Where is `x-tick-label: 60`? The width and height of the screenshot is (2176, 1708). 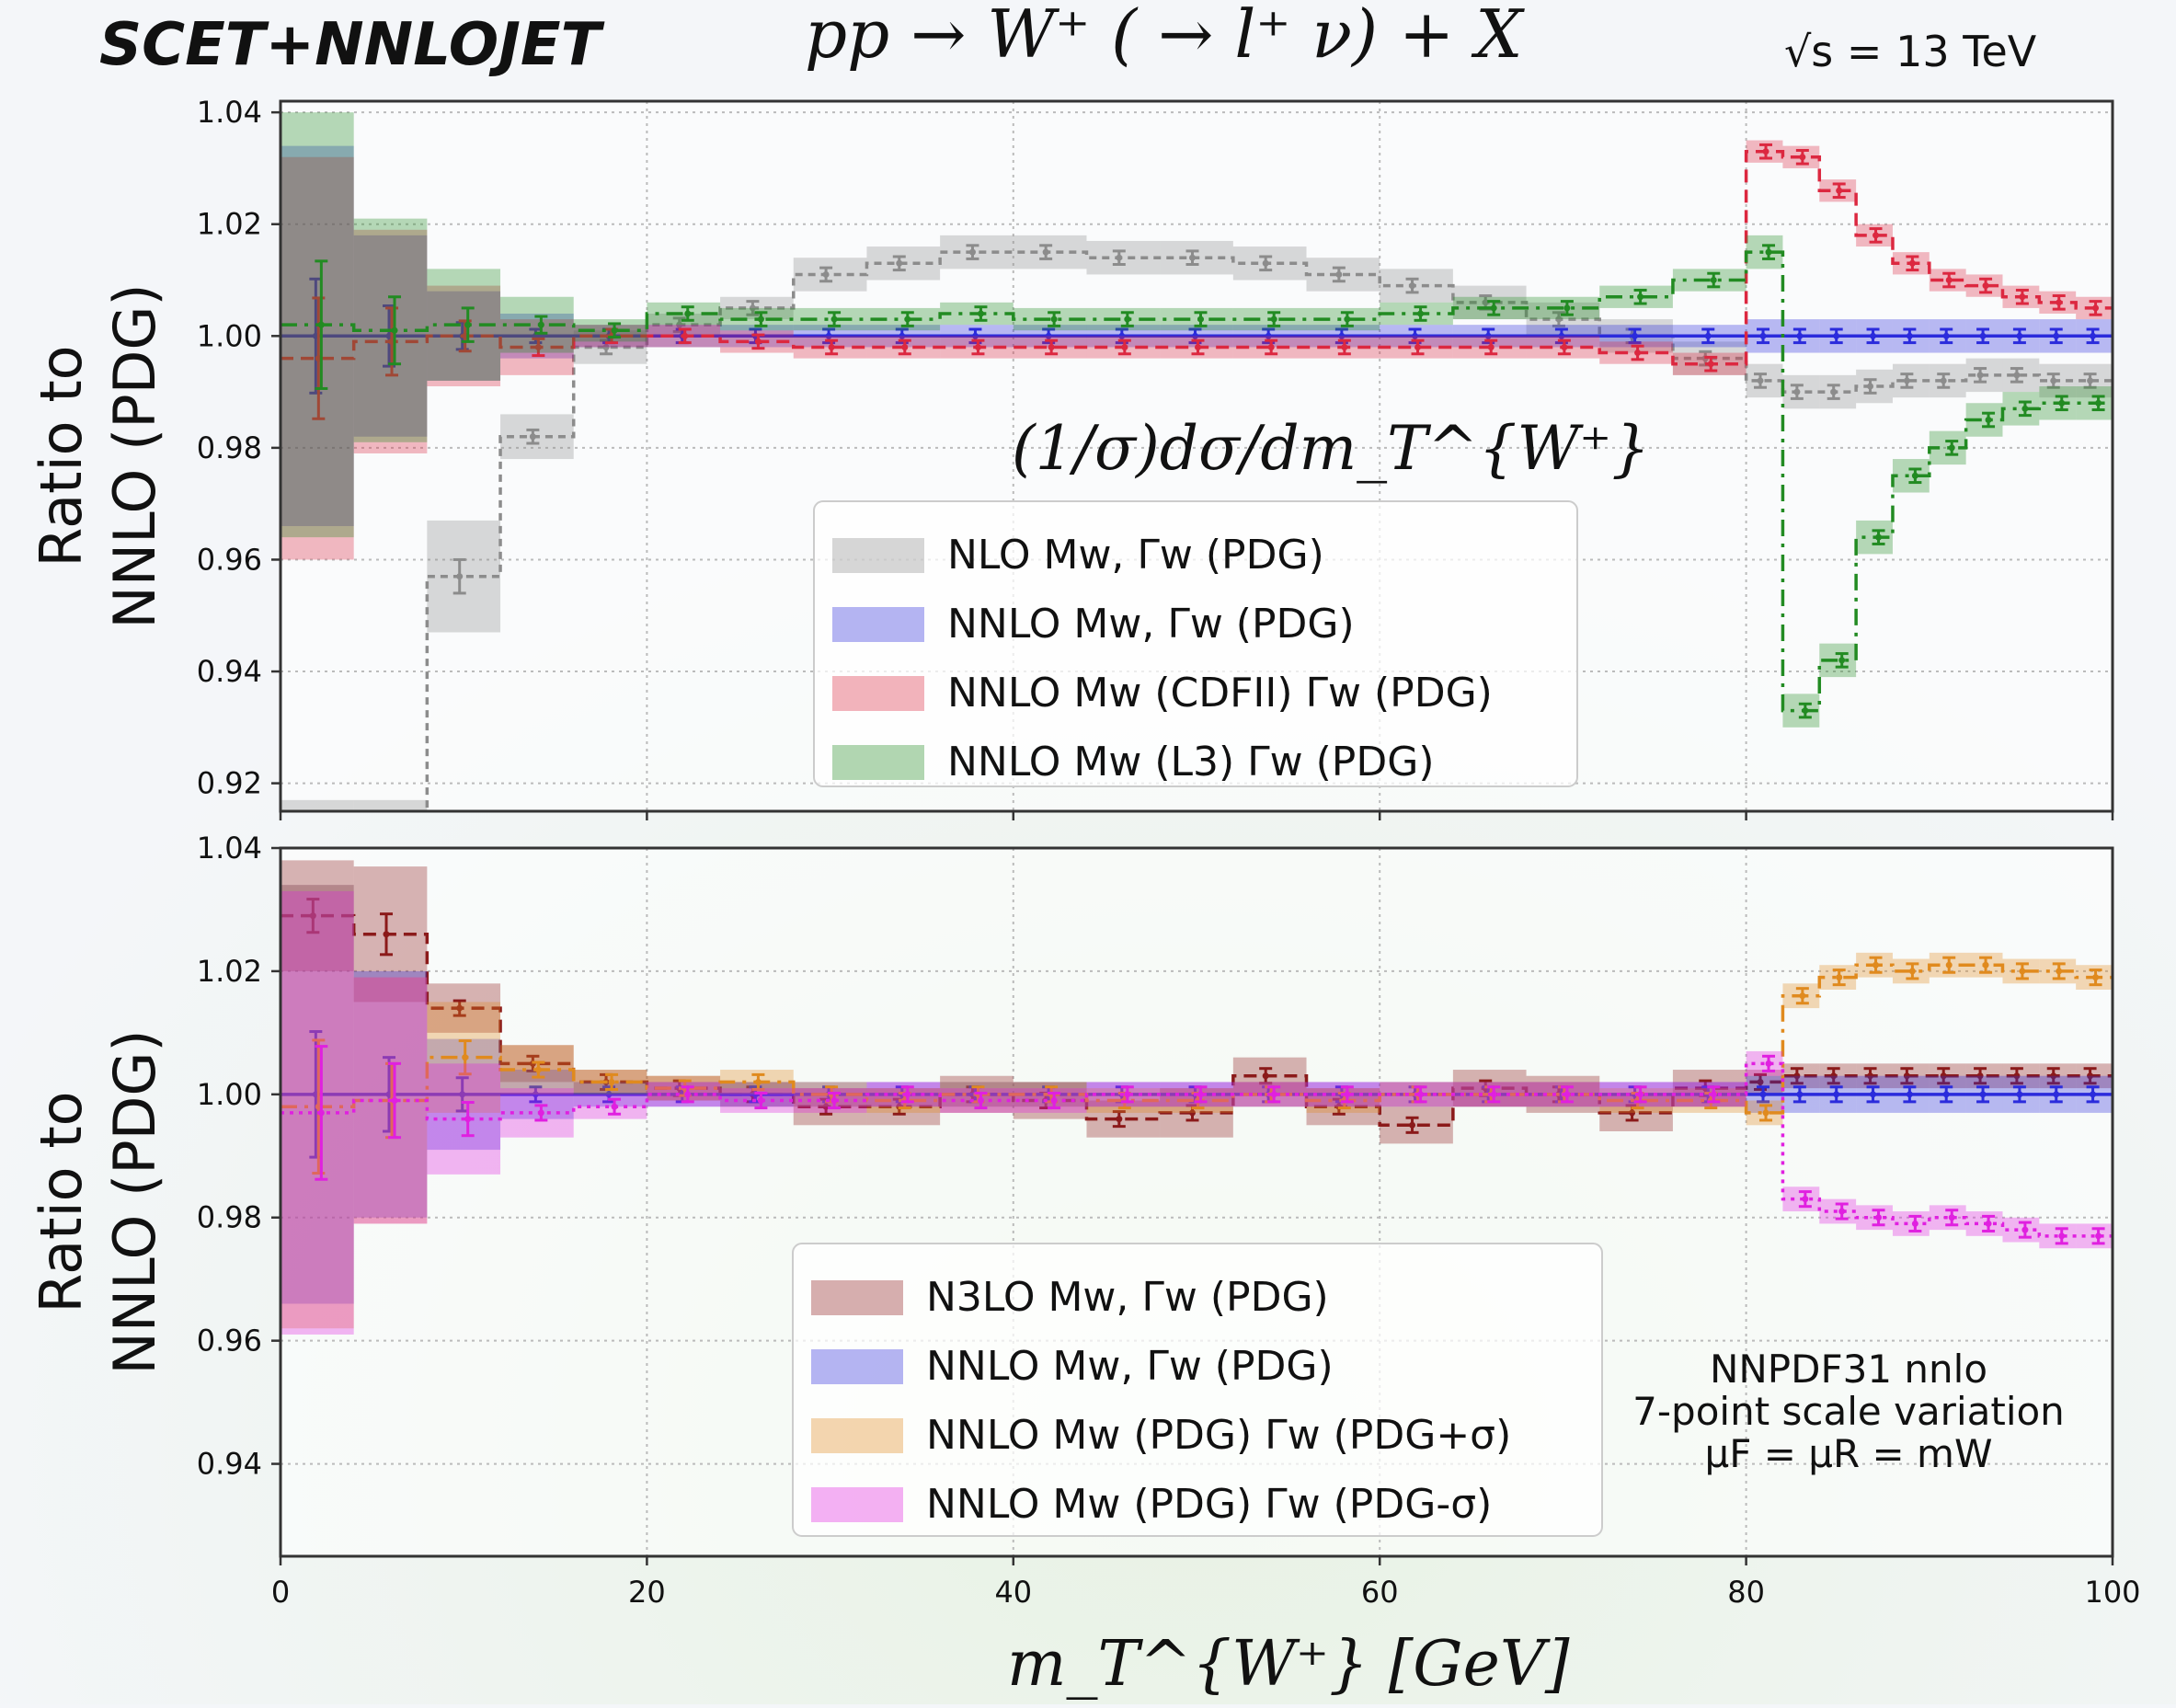
x-tick-label: 60 is located at coordinates (1380, 1592).